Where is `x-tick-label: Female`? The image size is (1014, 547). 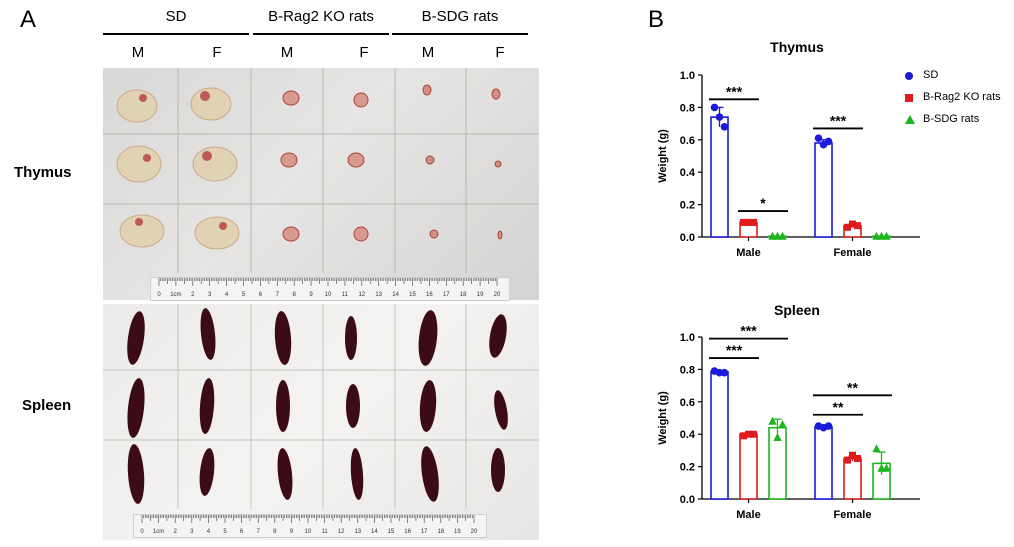
x-tick-label: Female is located at coordinates (853, 515).